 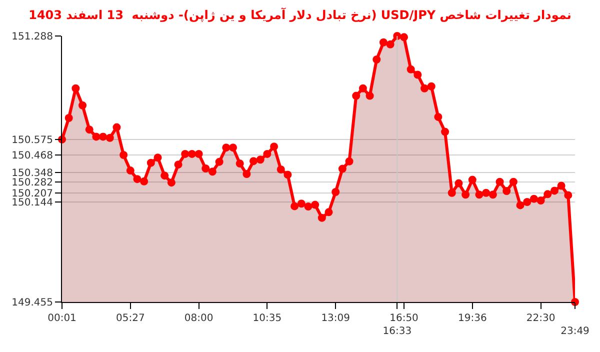 What do you see at coordinates (32, 182) in the screenshot?
I see `y-tick-label: 150.282` at bounding box center [32, 182].